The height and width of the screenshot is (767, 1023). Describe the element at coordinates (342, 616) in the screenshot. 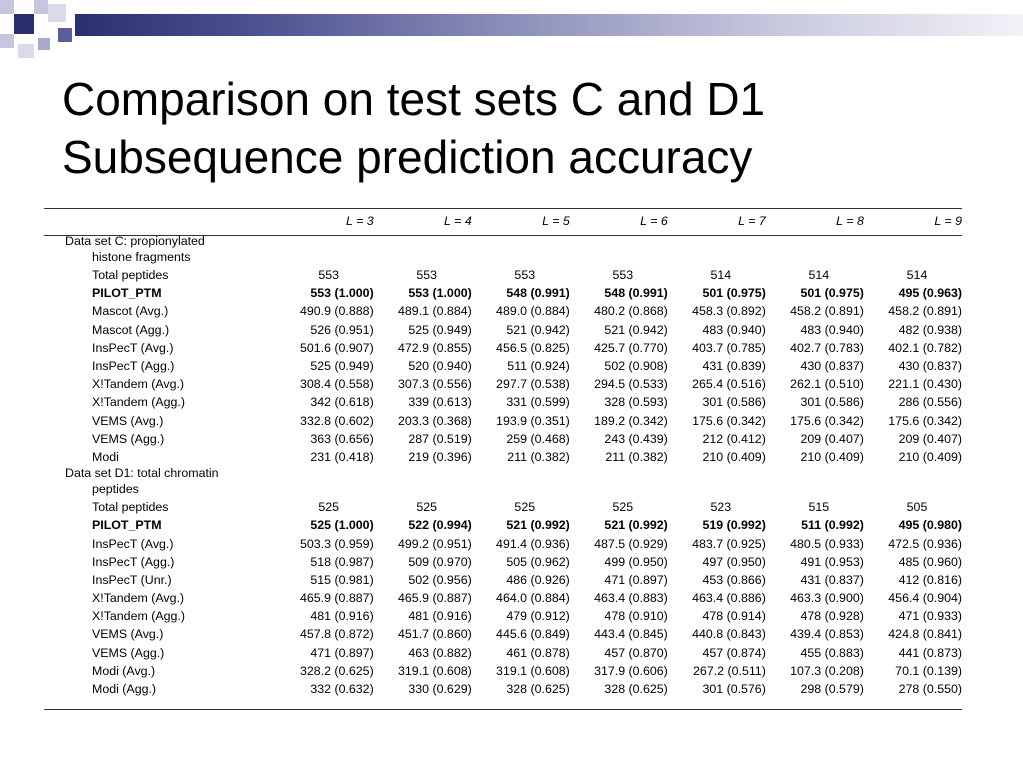

I see `table-cell: 481 (0.916)` at that location.